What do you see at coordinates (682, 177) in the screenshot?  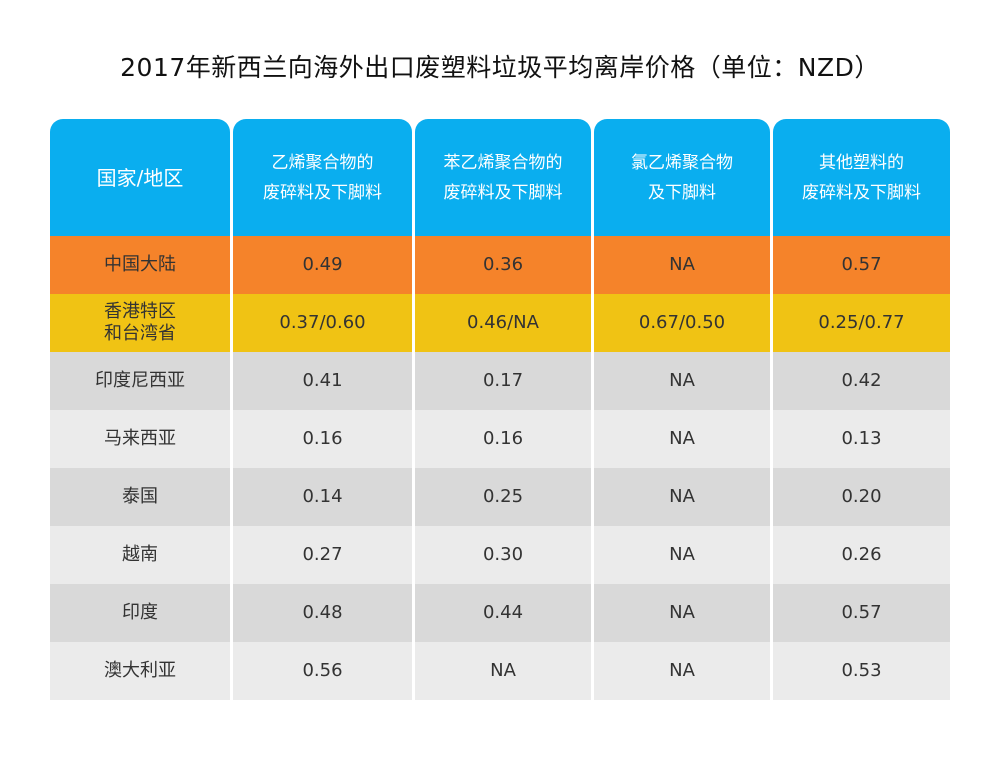 I see `header-cell-vinyl-chloride: 氯乙烯聚合物 及下脚料` at bounding box center [682, 177].